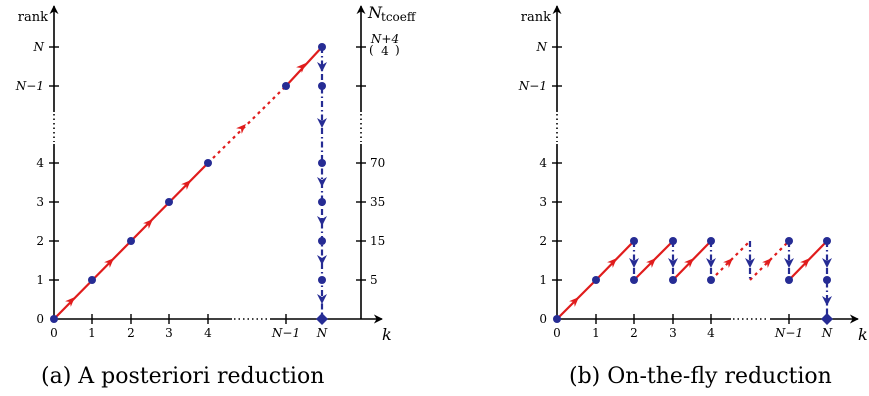 The height and width of the screenshot is (396, 869). What do you see at coordinates (543, 280) in the screenshot?
I see `panel-b-y-tick-1: 1` at bounding box center [543, 280].